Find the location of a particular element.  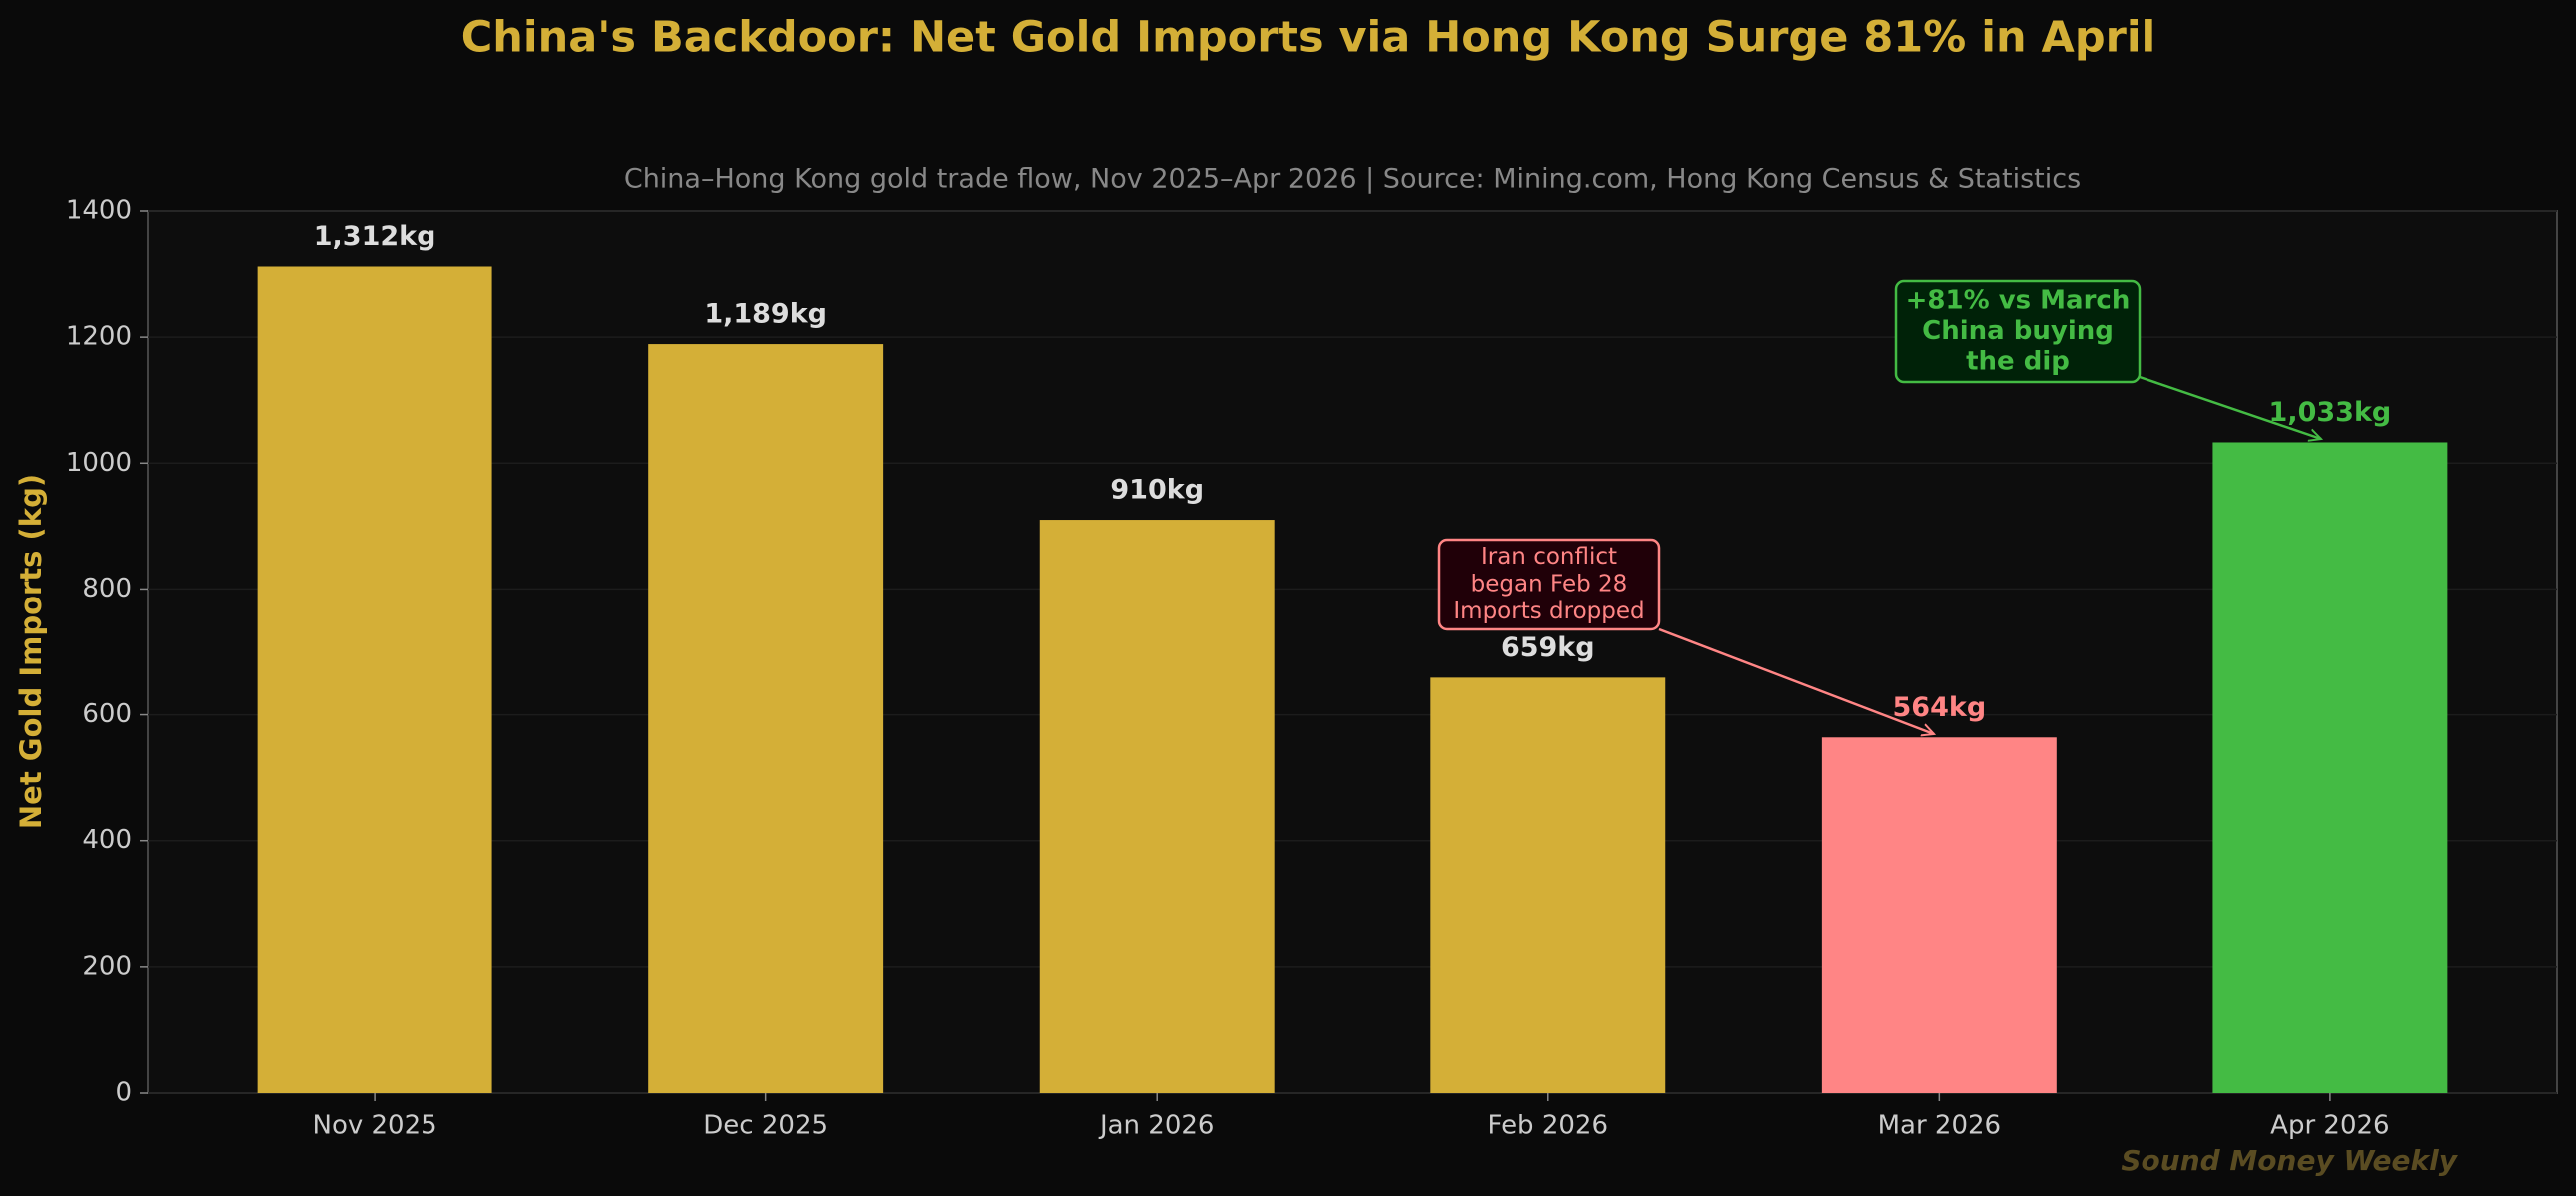

annotation-text: began Feb 28 is located at coordinates (1550, 585).